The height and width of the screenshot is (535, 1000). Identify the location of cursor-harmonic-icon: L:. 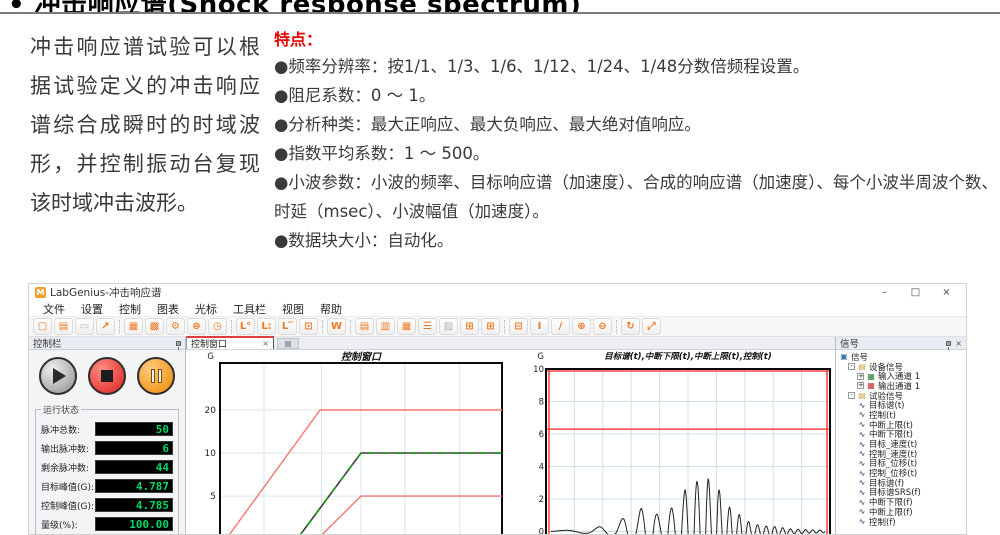
(266, 326).